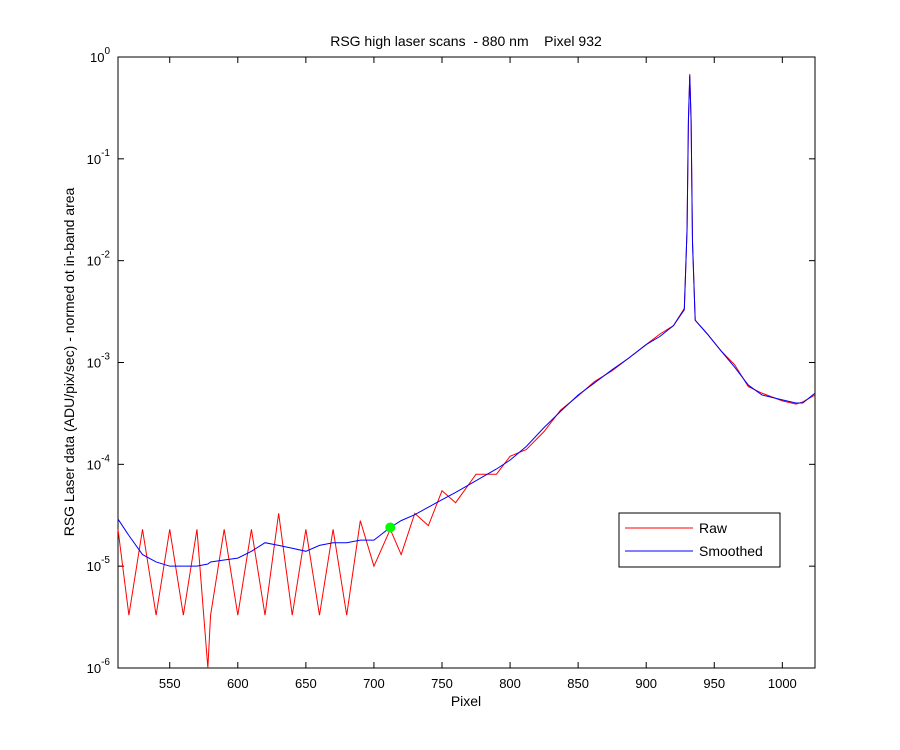 The width and height of the screenshot is (900, 750). What do you see at coordinates (306, 683) in the screenshot?
I see `x-tick-label: 650` at bounding box center [306, 683].